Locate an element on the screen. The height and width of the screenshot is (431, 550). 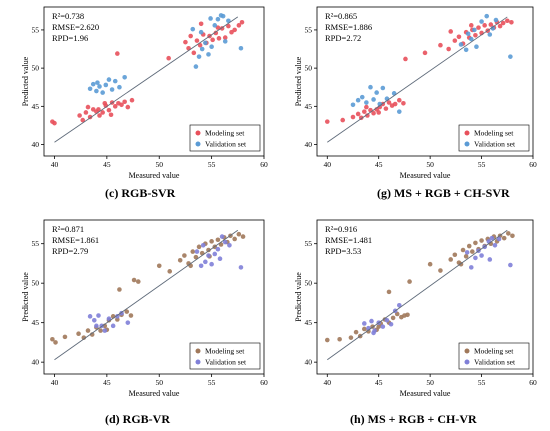
panel-h-ytick-label: 45 is located at coordinates (309, 322).